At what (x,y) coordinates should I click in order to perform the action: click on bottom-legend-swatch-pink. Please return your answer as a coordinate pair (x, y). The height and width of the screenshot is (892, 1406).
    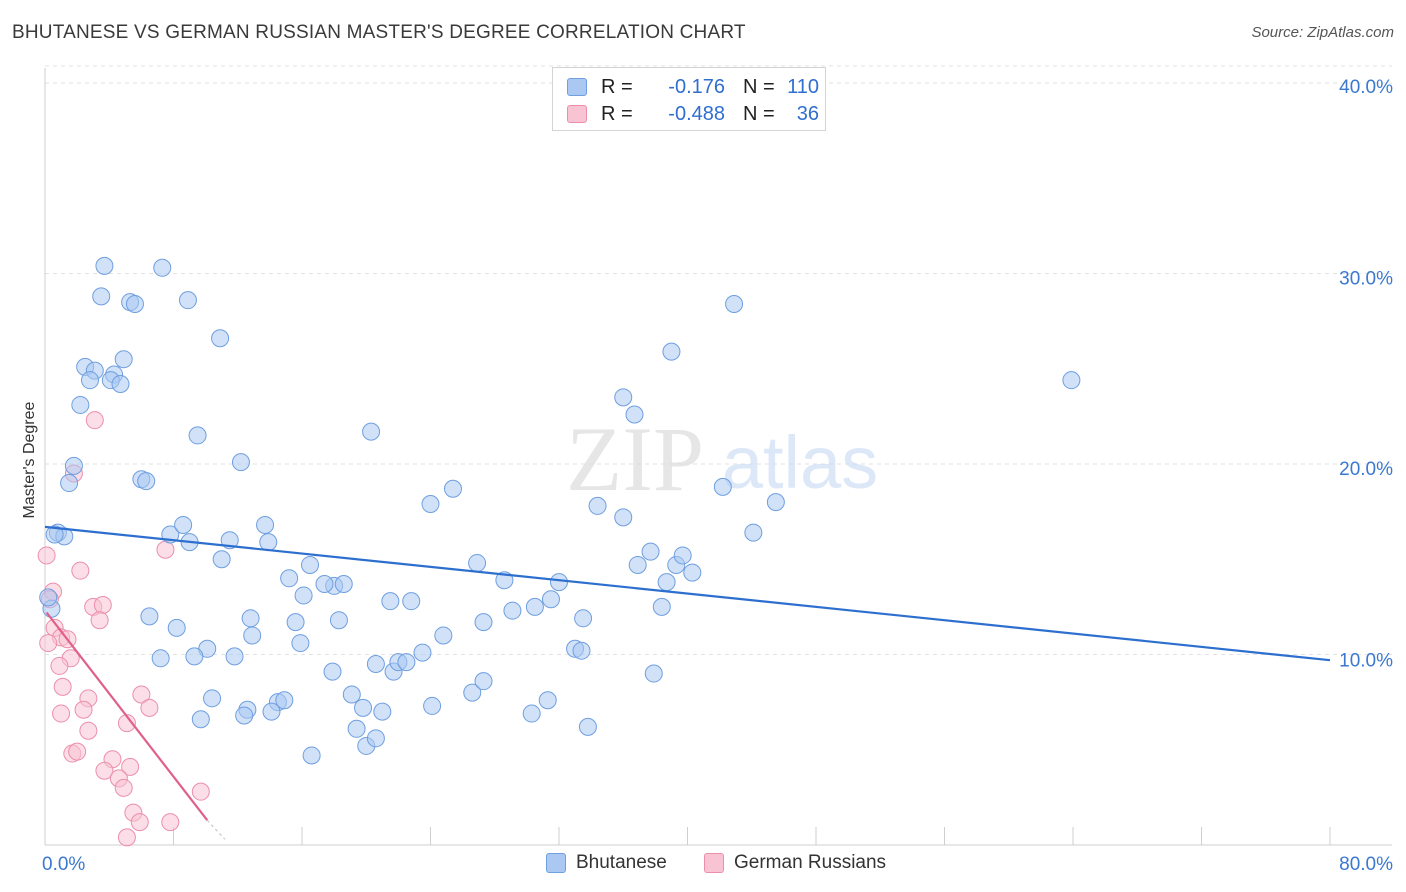
    Looking at the image, I should click on (714, 863).